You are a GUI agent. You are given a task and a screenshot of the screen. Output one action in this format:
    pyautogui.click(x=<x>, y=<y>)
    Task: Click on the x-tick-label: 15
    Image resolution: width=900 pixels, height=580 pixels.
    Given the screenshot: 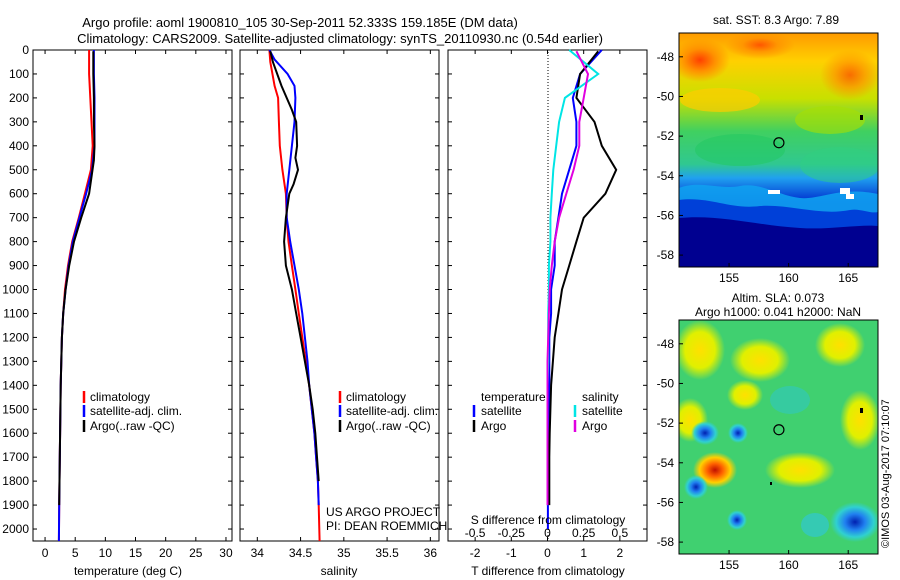 What is the action you would take?
    pyautogui.click(x=136, y=553)
    